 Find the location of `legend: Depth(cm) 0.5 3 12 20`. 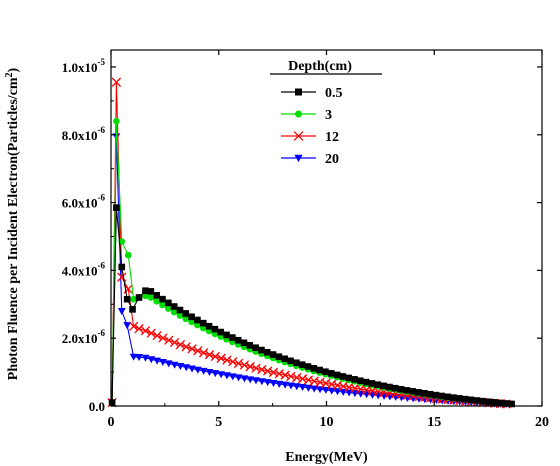

legend: Depth(cm) 0.5 3 12 20 is located at coordinates (326, 113).